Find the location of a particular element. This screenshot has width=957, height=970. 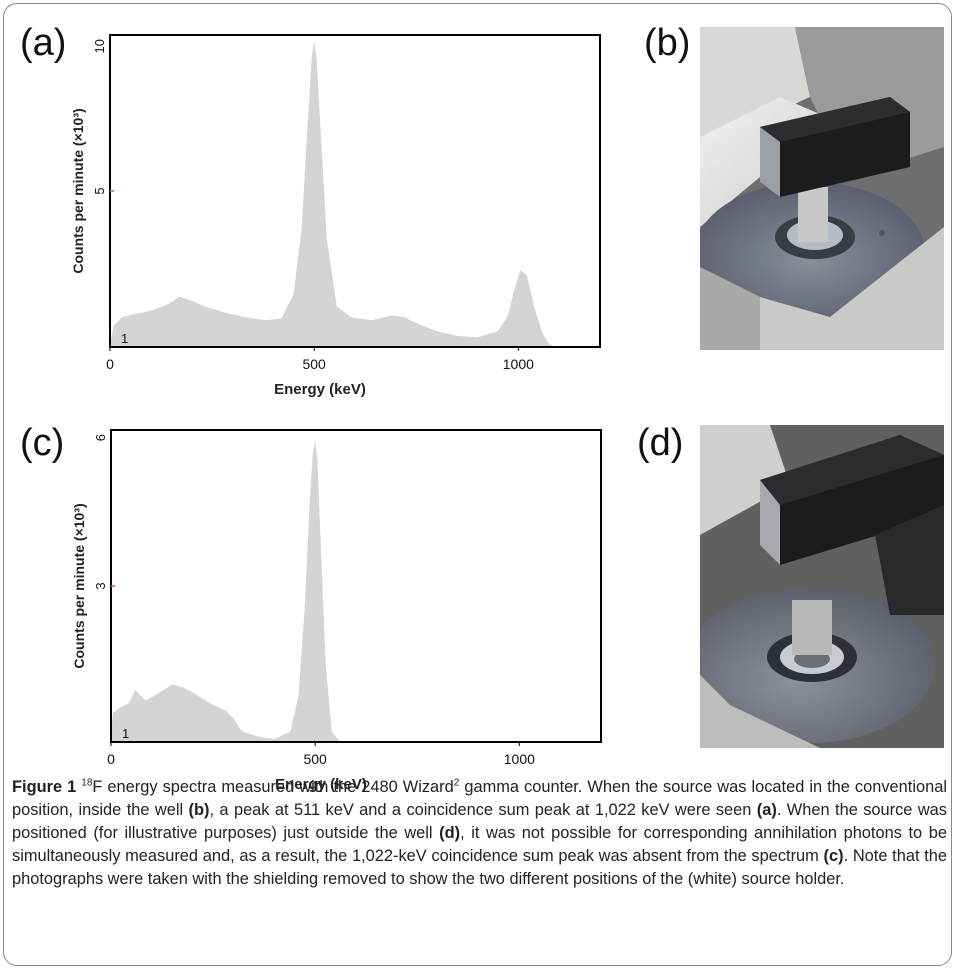

y-tick-label: 3 is located at coordinates (100, 585).